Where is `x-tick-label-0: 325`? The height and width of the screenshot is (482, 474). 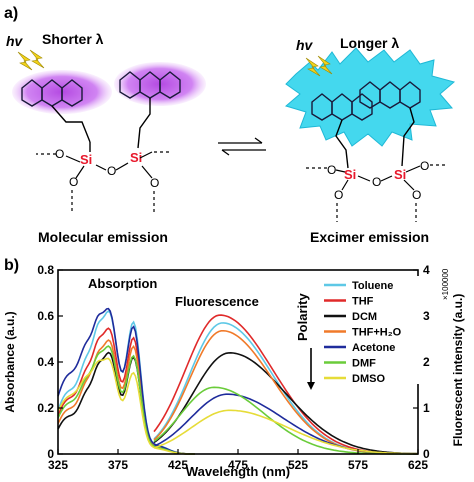
x-tick-label-0: 325 is located at coordinates (58, 465).